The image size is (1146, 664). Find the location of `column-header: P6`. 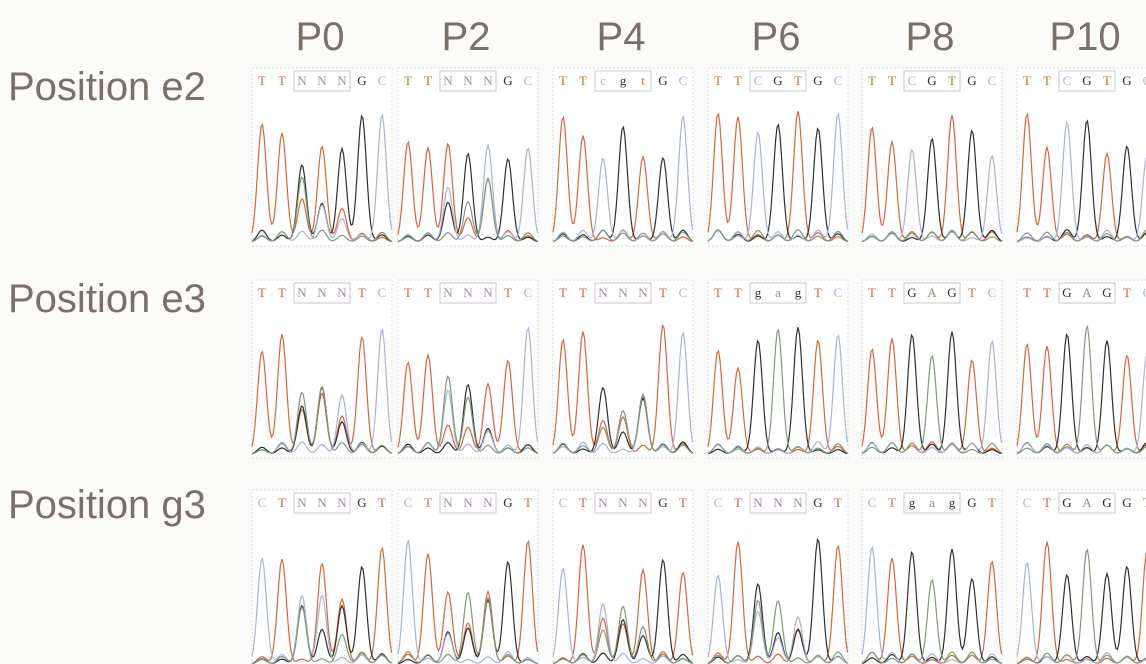

column-header: P6 is located at coordinates (776, 37).